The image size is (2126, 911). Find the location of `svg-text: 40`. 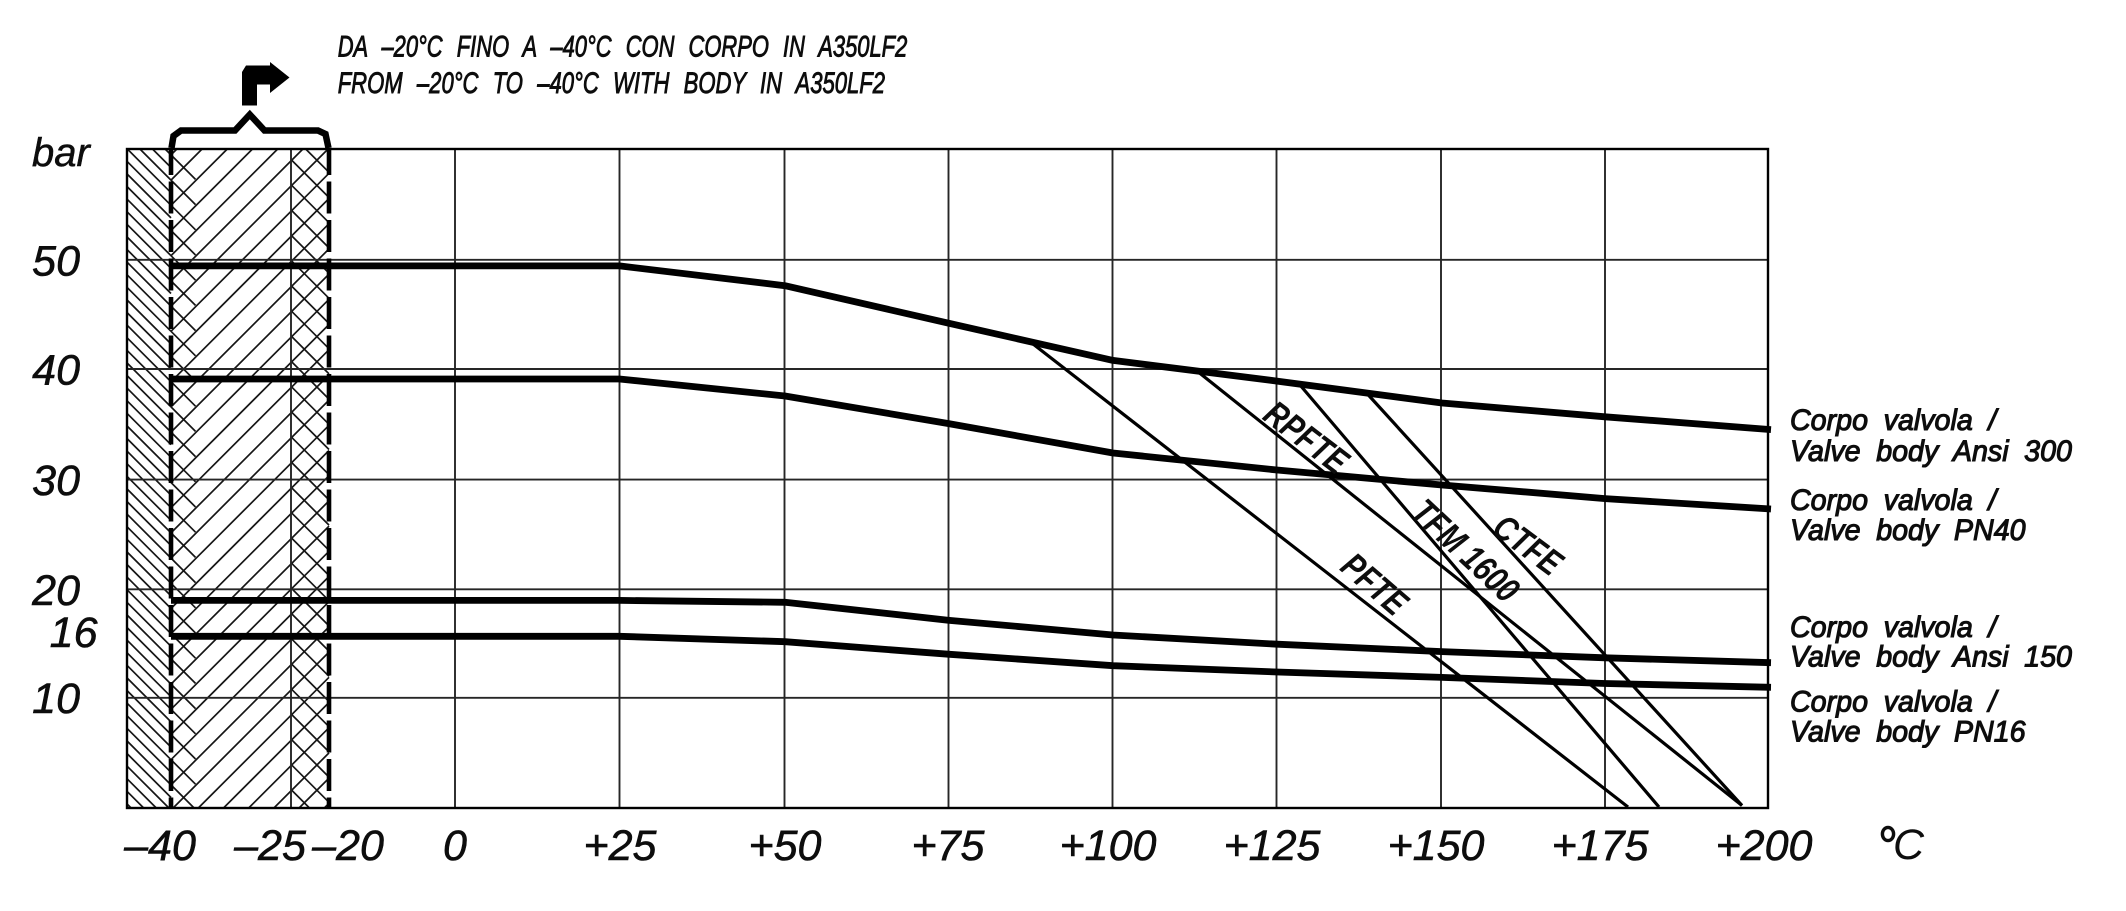

svg-text: 40 is located at coordinates (56, 371).